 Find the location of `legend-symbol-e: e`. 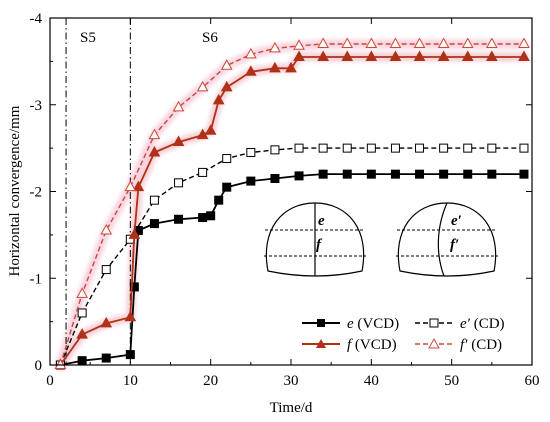

legend-symbol-e: e is located at coordinates (350, 324).